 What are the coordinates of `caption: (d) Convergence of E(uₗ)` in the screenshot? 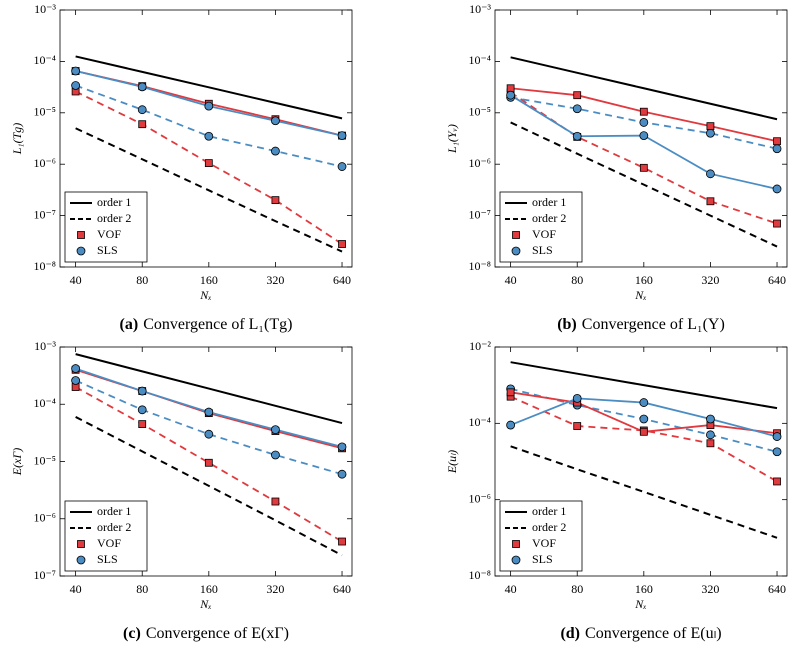 It's located at (640, 633).